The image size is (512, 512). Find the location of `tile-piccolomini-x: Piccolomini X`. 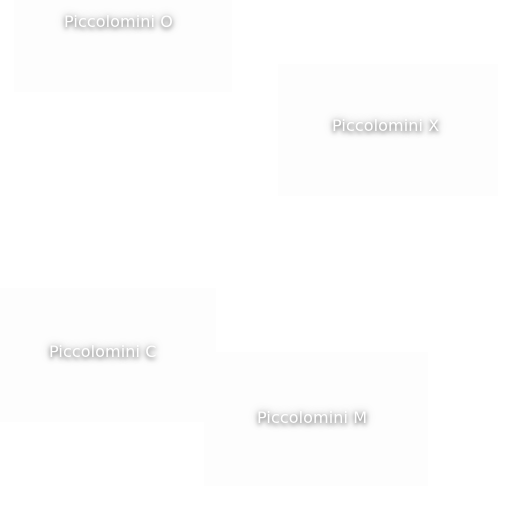

tile-piccolomini-x: Piccolomini X is located at coordinates (388, 130).